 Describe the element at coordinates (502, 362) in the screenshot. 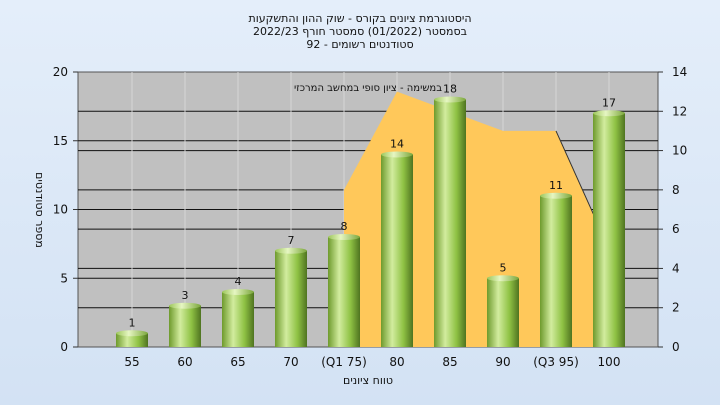

I see `x-tick-label: 90` at that location.